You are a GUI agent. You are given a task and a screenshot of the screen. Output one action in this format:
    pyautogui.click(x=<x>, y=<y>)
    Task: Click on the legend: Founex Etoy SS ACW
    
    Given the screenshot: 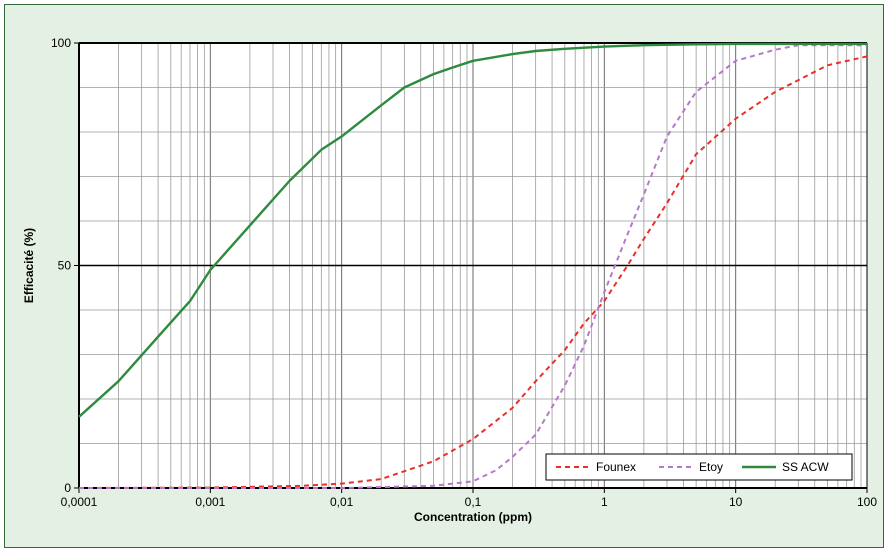 What is the action you would take?
    pyautogui.click(x=699, y=467)
    